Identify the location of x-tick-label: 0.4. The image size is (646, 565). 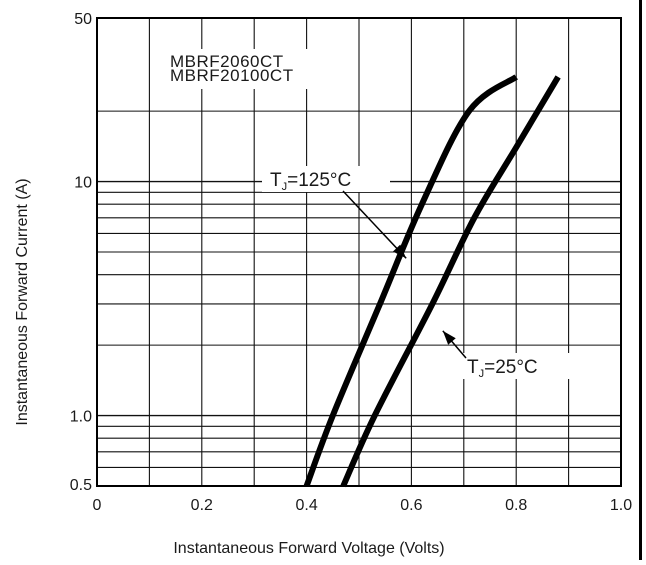
(306, 505).